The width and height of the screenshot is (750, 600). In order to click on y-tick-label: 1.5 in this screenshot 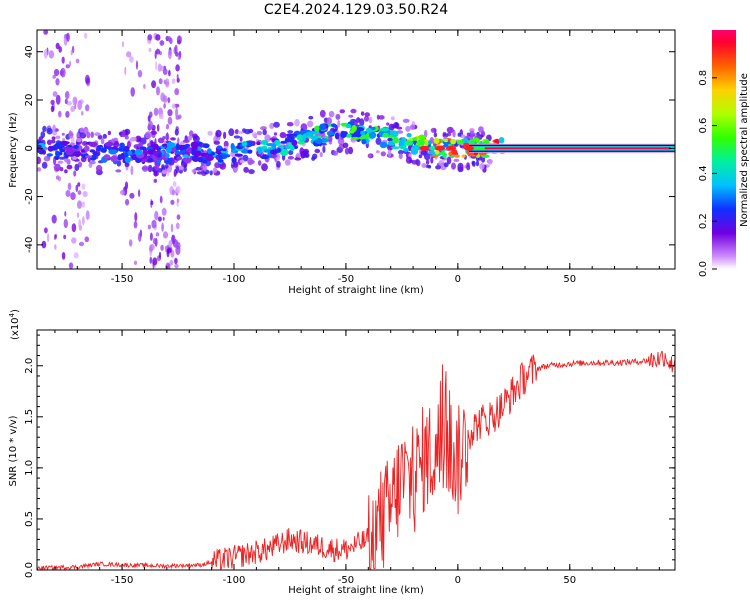, I will do `click(29, 417)`.